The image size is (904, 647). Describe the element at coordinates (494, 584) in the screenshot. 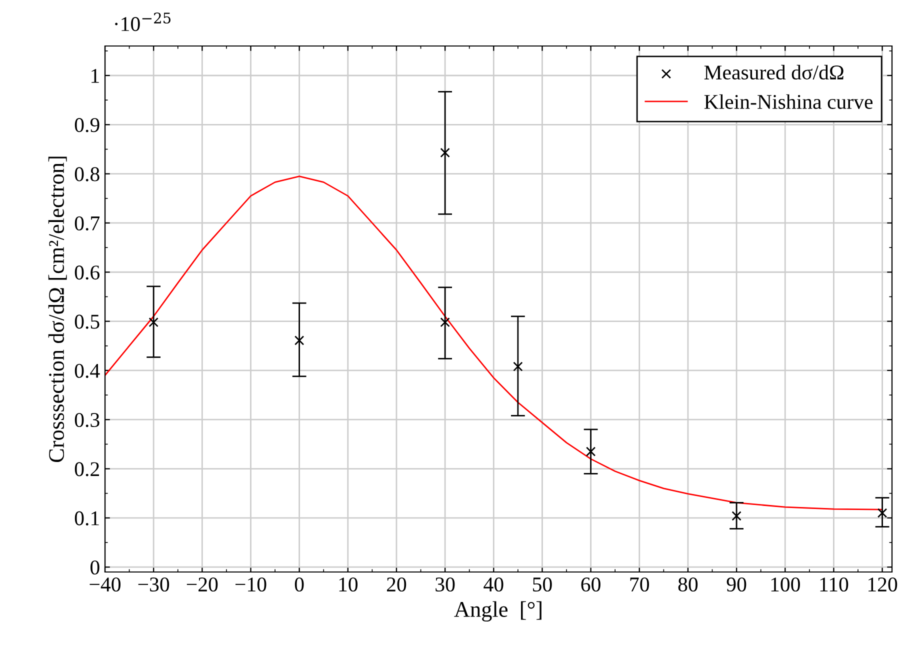

I see `x-tick-label: 40` at that location.